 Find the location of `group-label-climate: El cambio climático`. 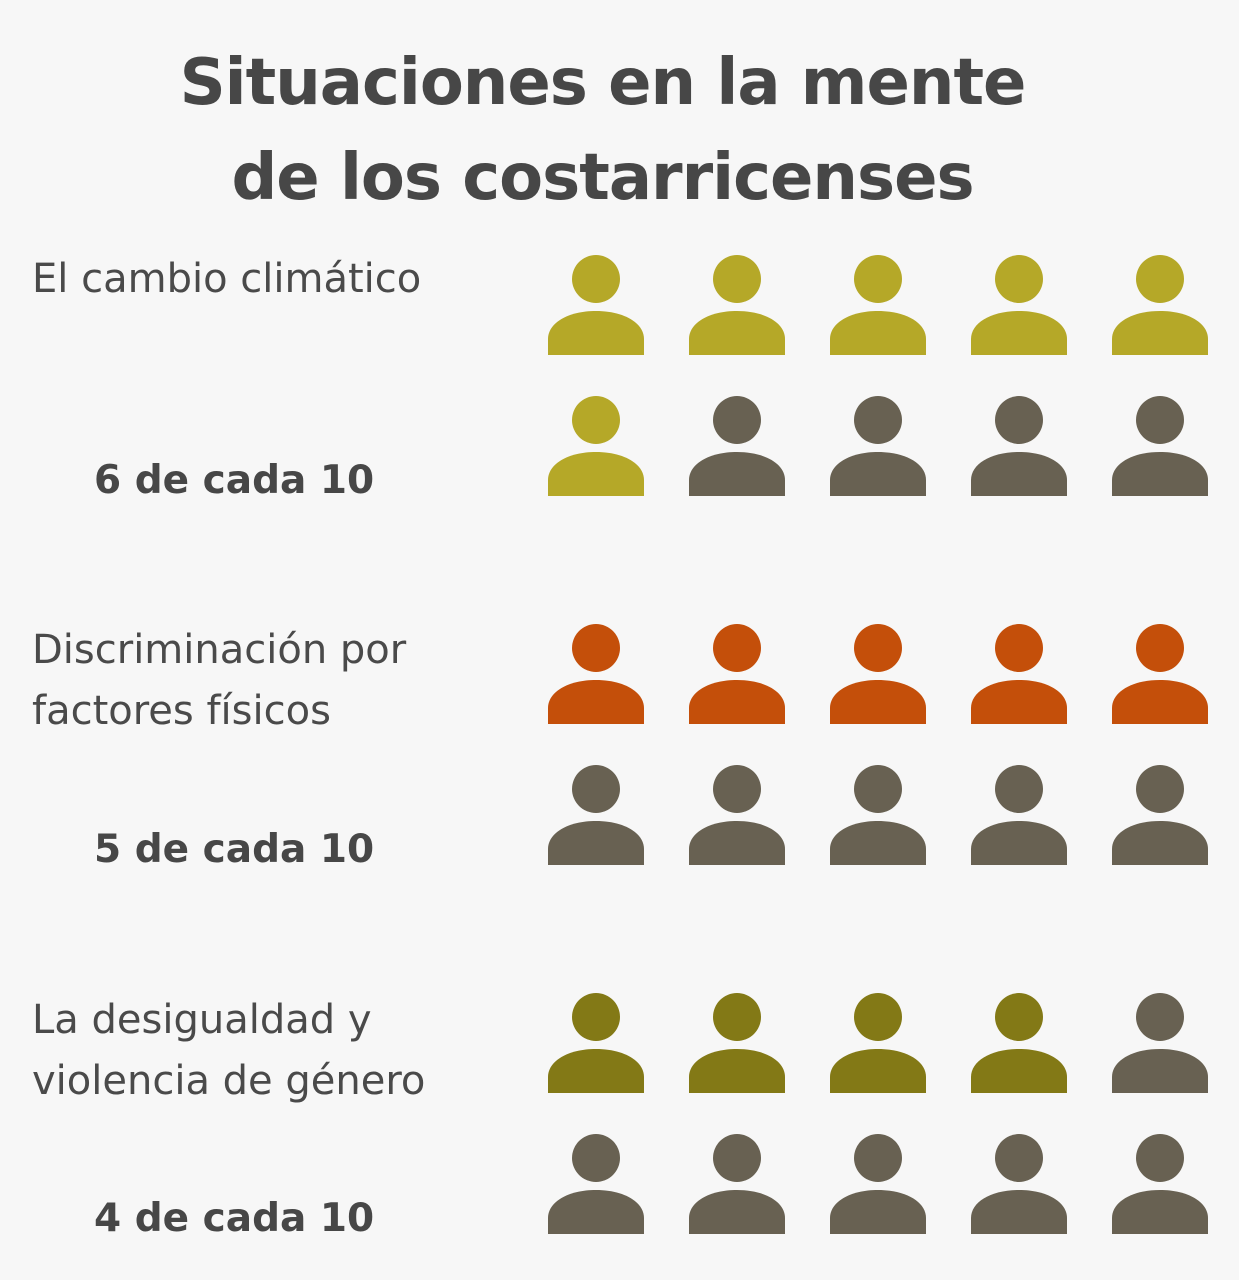

group-label-climate: El cambio climático is located at coordinates (226, 279).